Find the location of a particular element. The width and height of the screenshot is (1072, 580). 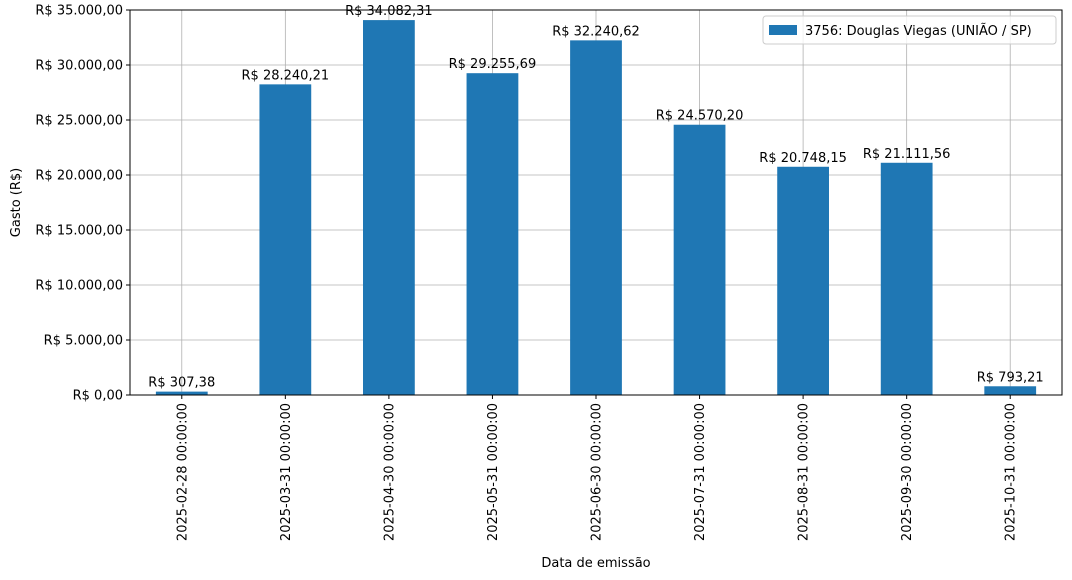

legend-box is located at coordinates (909, 30).